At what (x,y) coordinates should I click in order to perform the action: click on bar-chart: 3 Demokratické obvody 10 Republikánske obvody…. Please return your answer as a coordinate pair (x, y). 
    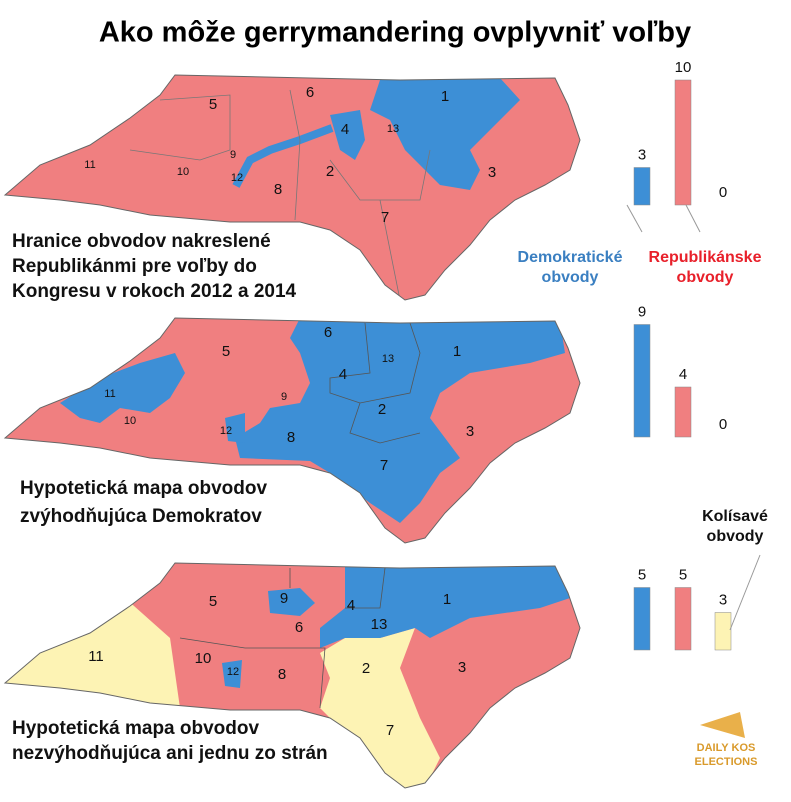
    Looking at the image, I should click on (640, 172).